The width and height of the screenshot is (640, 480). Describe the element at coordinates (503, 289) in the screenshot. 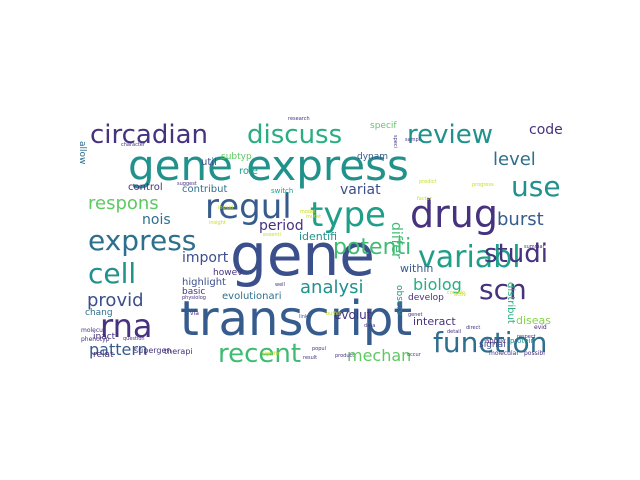

I see `word-scn: scn` at that location.